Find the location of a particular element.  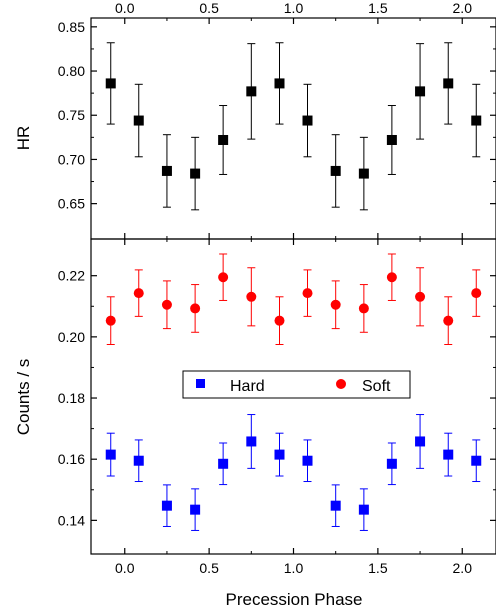

y-tick-label: 0.75 is located at coordinates (71, 115).